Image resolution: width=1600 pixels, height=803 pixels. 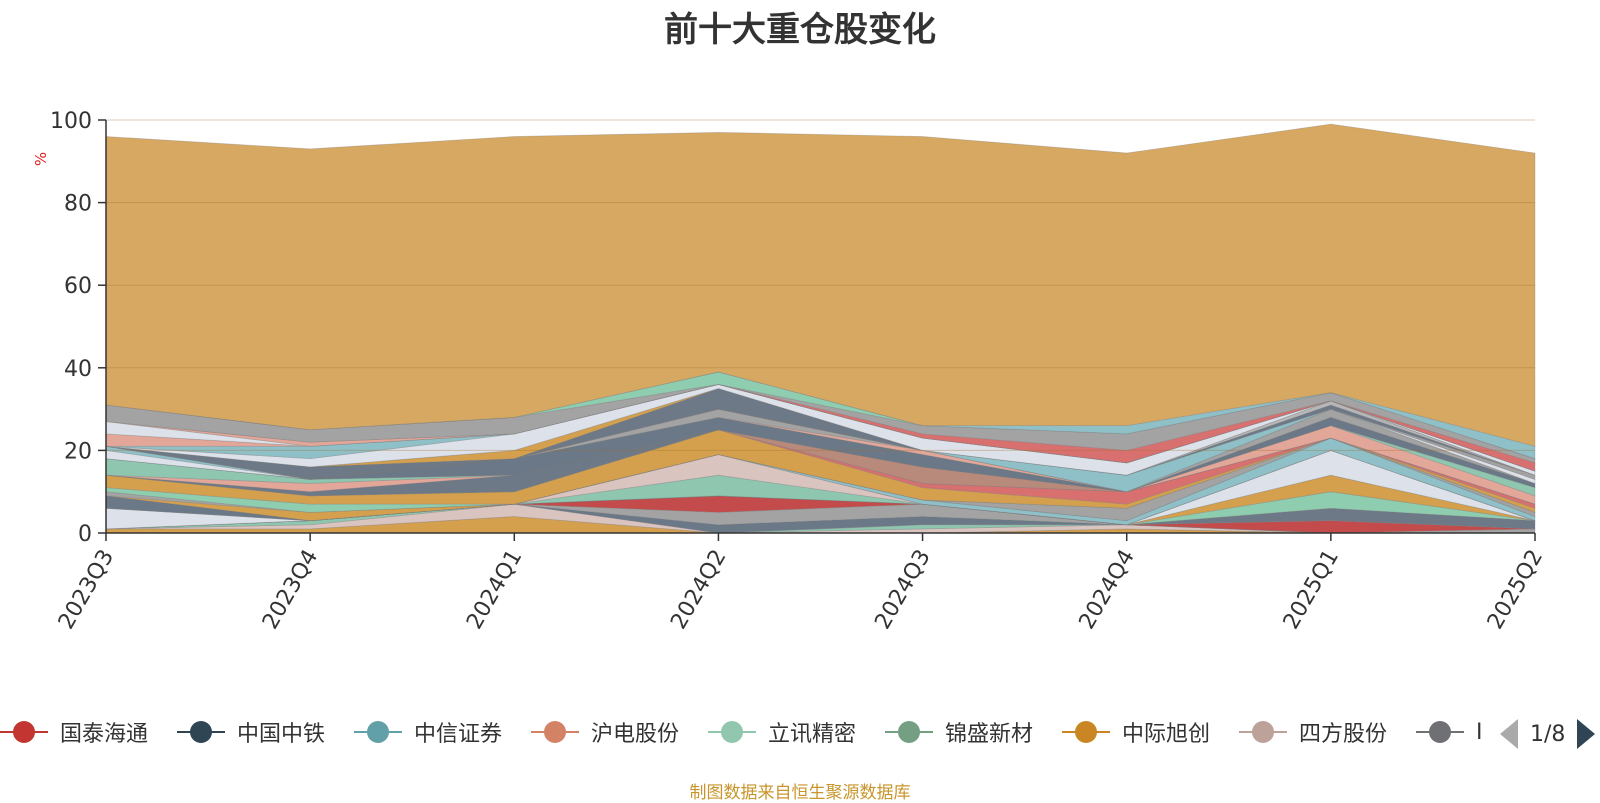 I want to click on legend-label: 国泰海通, so click(x=104, y=734).